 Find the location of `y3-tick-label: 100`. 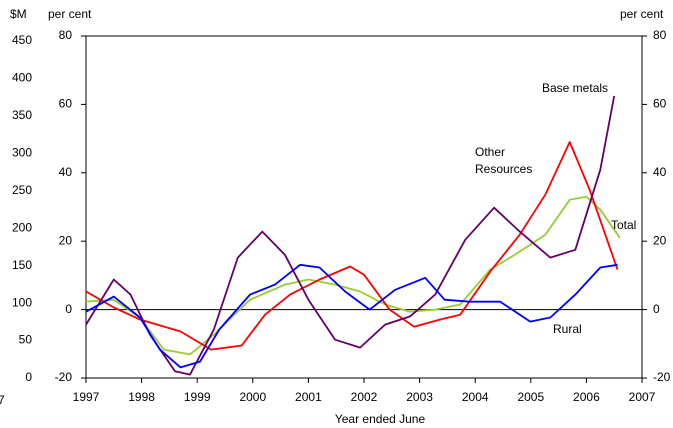

y3-tick-label: 100 is located at coordinates (22, 302).